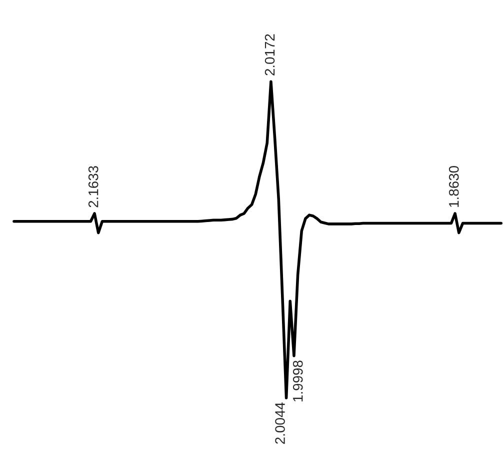 The image size is (503, 470). Describe the element at coordinates (269, 55) in the screenshot. I see `text: 2.0172` at that location.